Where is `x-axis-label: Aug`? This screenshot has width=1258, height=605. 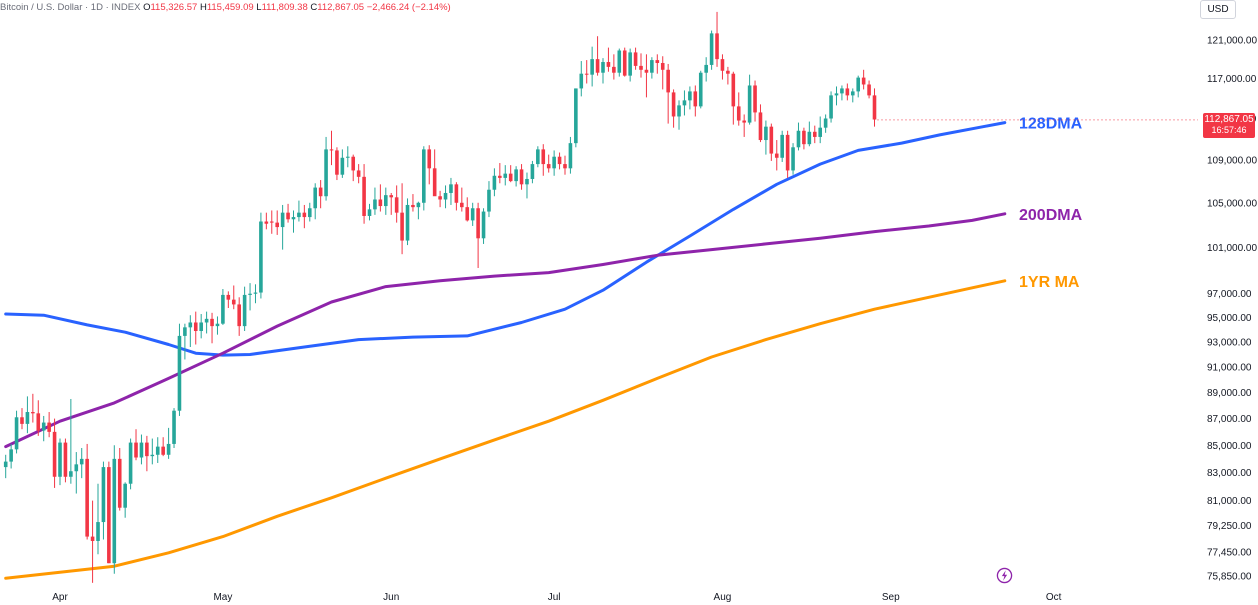
x-axis-label: Aug is located at coordinates (723, 597).